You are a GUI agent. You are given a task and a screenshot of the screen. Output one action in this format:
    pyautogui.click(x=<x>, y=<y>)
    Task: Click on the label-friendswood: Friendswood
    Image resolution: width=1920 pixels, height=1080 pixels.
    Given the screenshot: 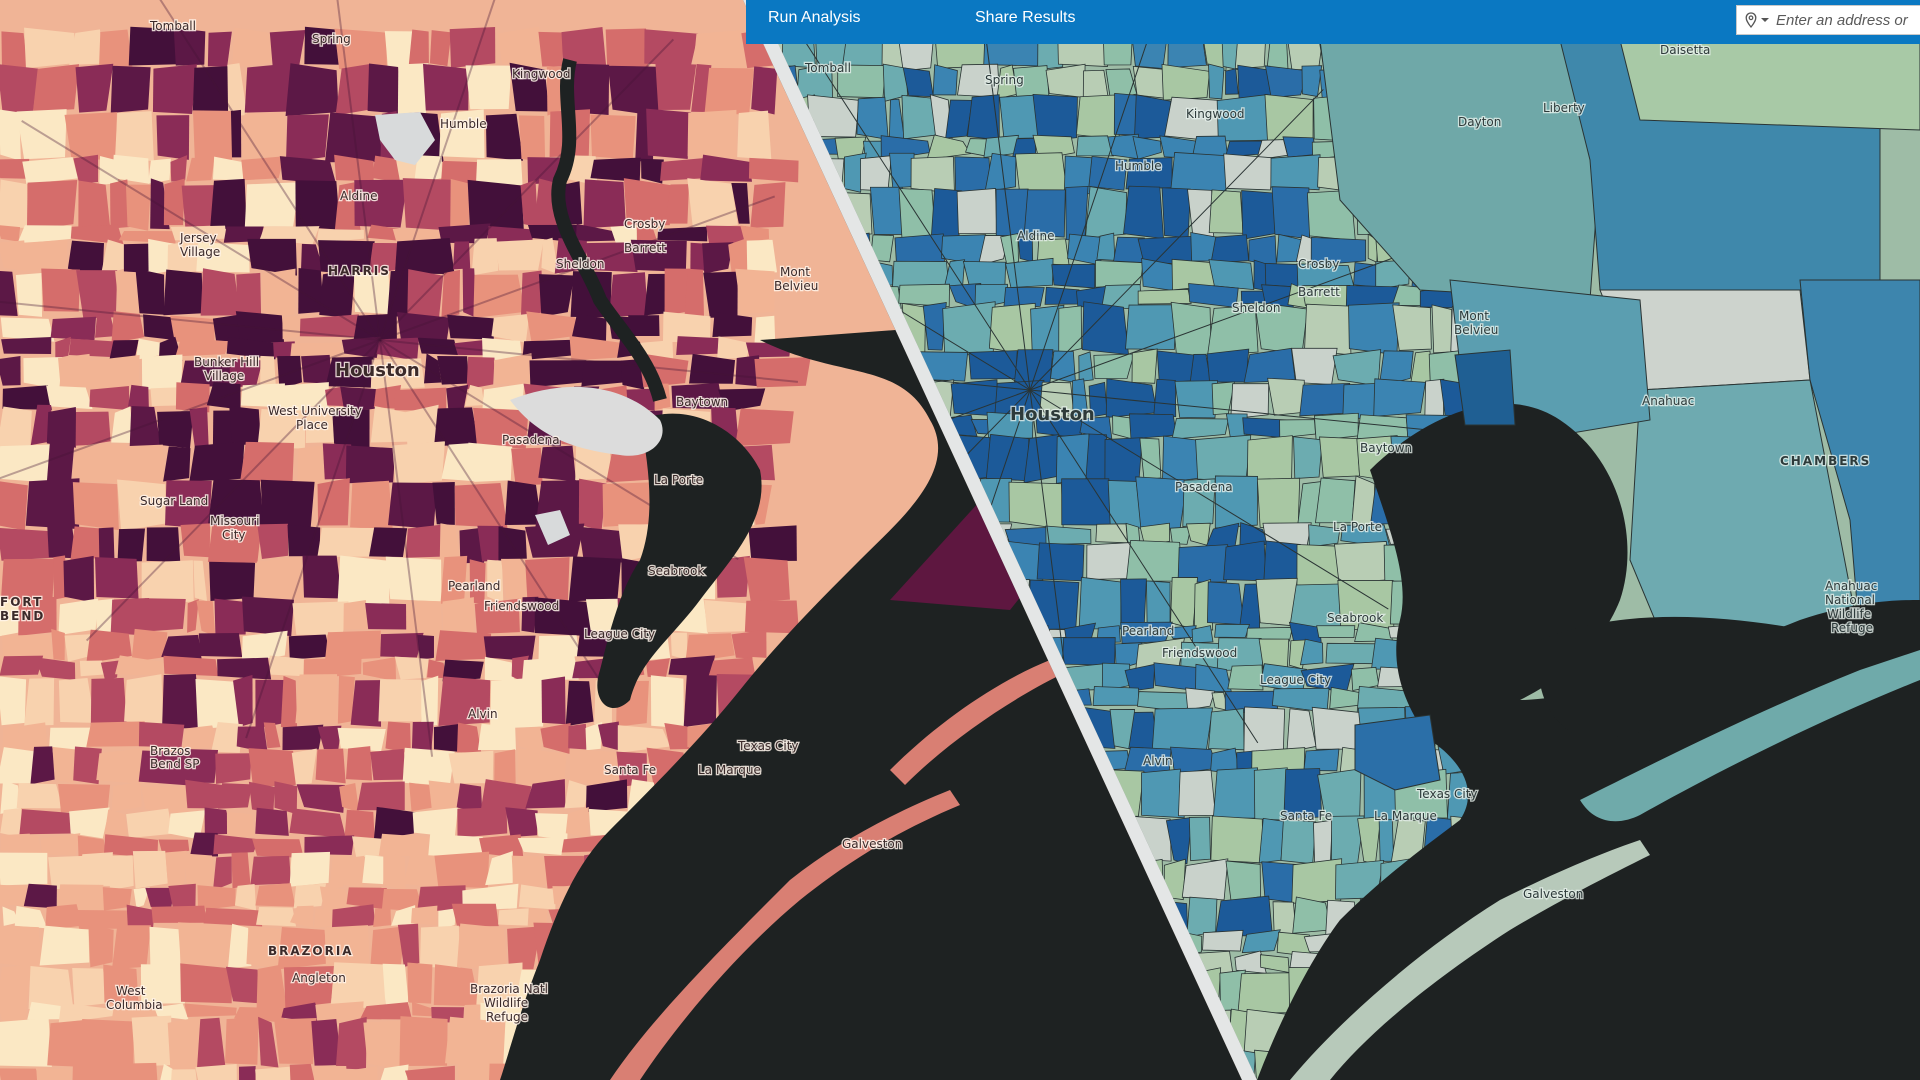 What is the action you would take?
    pyautogui.click(x=521, y=606)
    